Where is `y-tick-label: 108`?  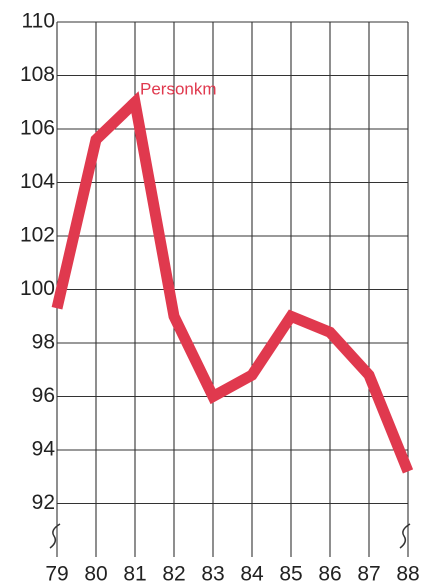 y-tick-label: 108 is located at coordinates (37, 74).